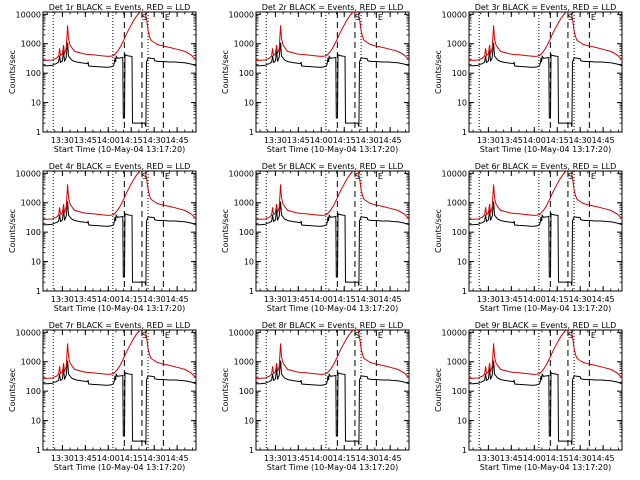  I want to click on panel-title: Det 8r BLACK = Events, RED = LLD, so click(333, 325).